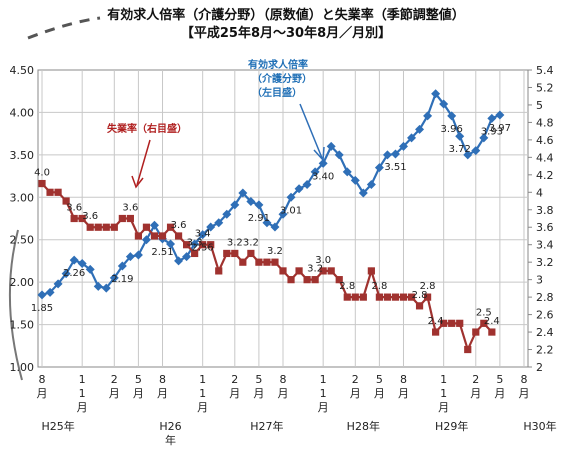  I want to click on right-tick-label: 3, so click(539, 280).